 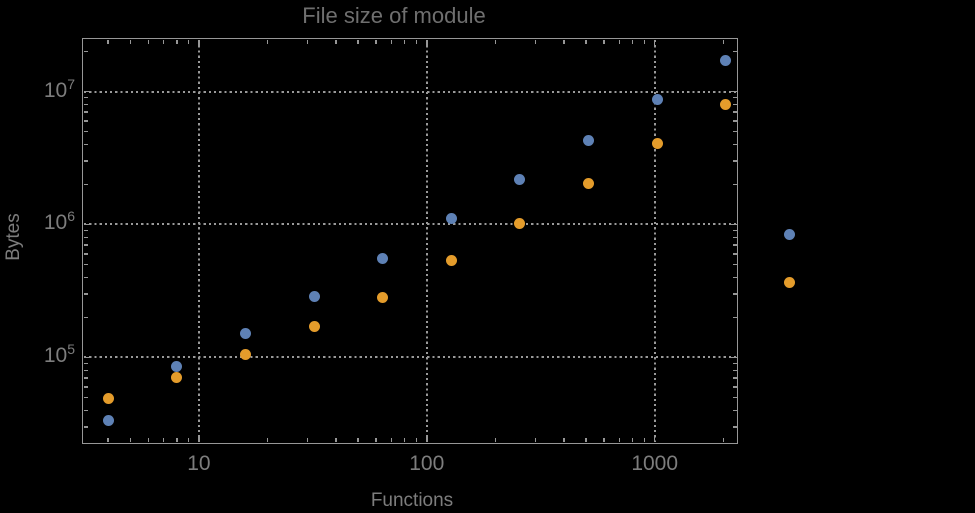 I want to click on y-axis-label: Bytes, so click(x=13, y=237).